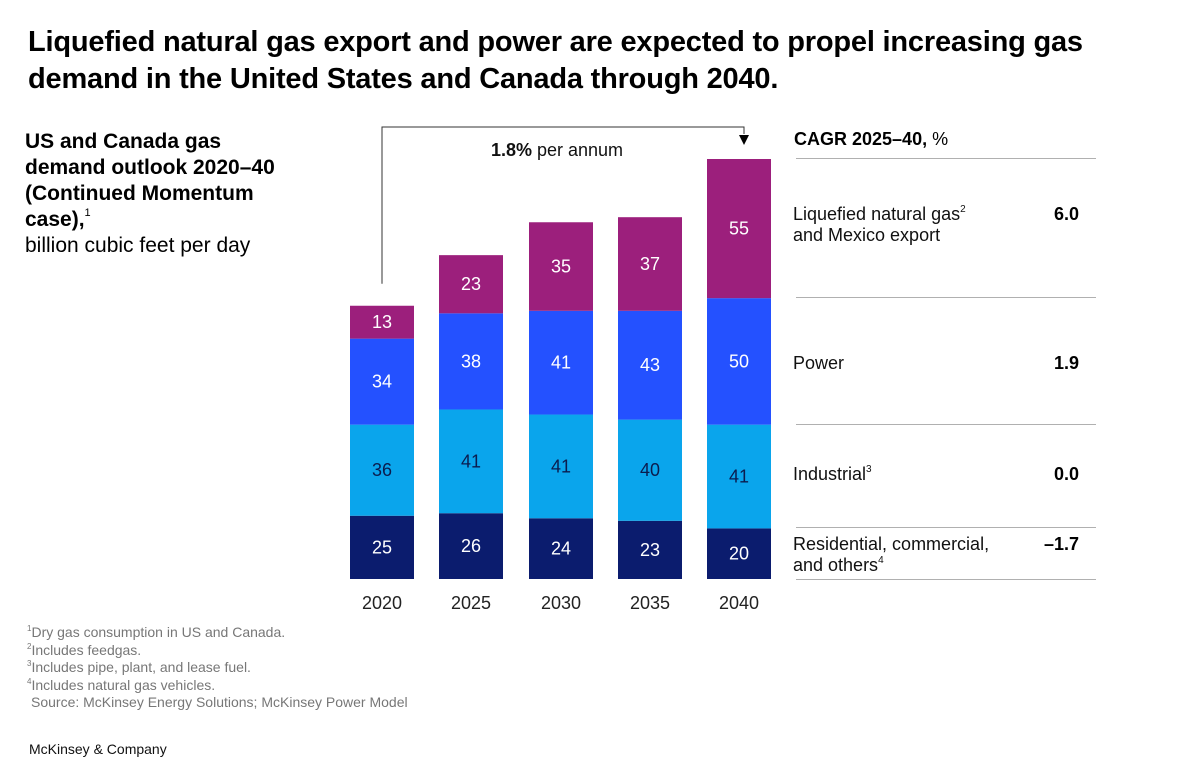  Describe the element at coordinates (891, 554) in the screenshot. I see `cagr-label-residential: Residential, commercial, and others4` at that location.